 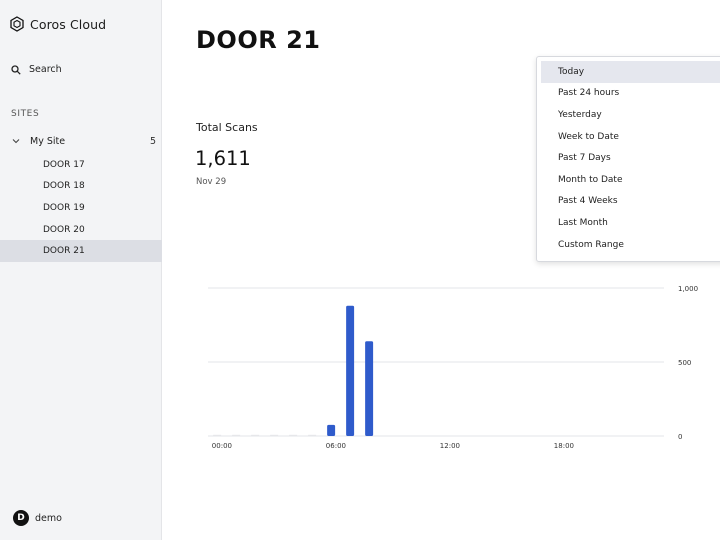 What do you see at coordinates (21, 518) in the screenshot?
I see `avatar: D` at bounding box center [21, 518].